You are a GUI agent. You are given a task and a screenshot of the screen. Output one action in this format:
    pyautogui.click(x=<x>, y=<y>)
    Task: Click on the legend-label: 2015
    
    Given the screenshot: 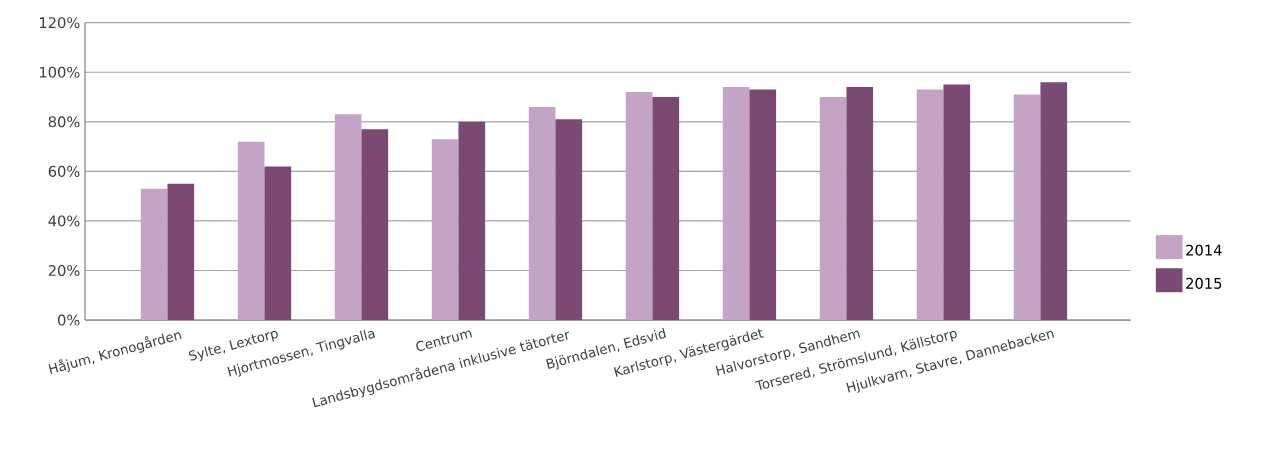 What is the action you would take?
    pyautogui.click(x=1204, y=283)
    